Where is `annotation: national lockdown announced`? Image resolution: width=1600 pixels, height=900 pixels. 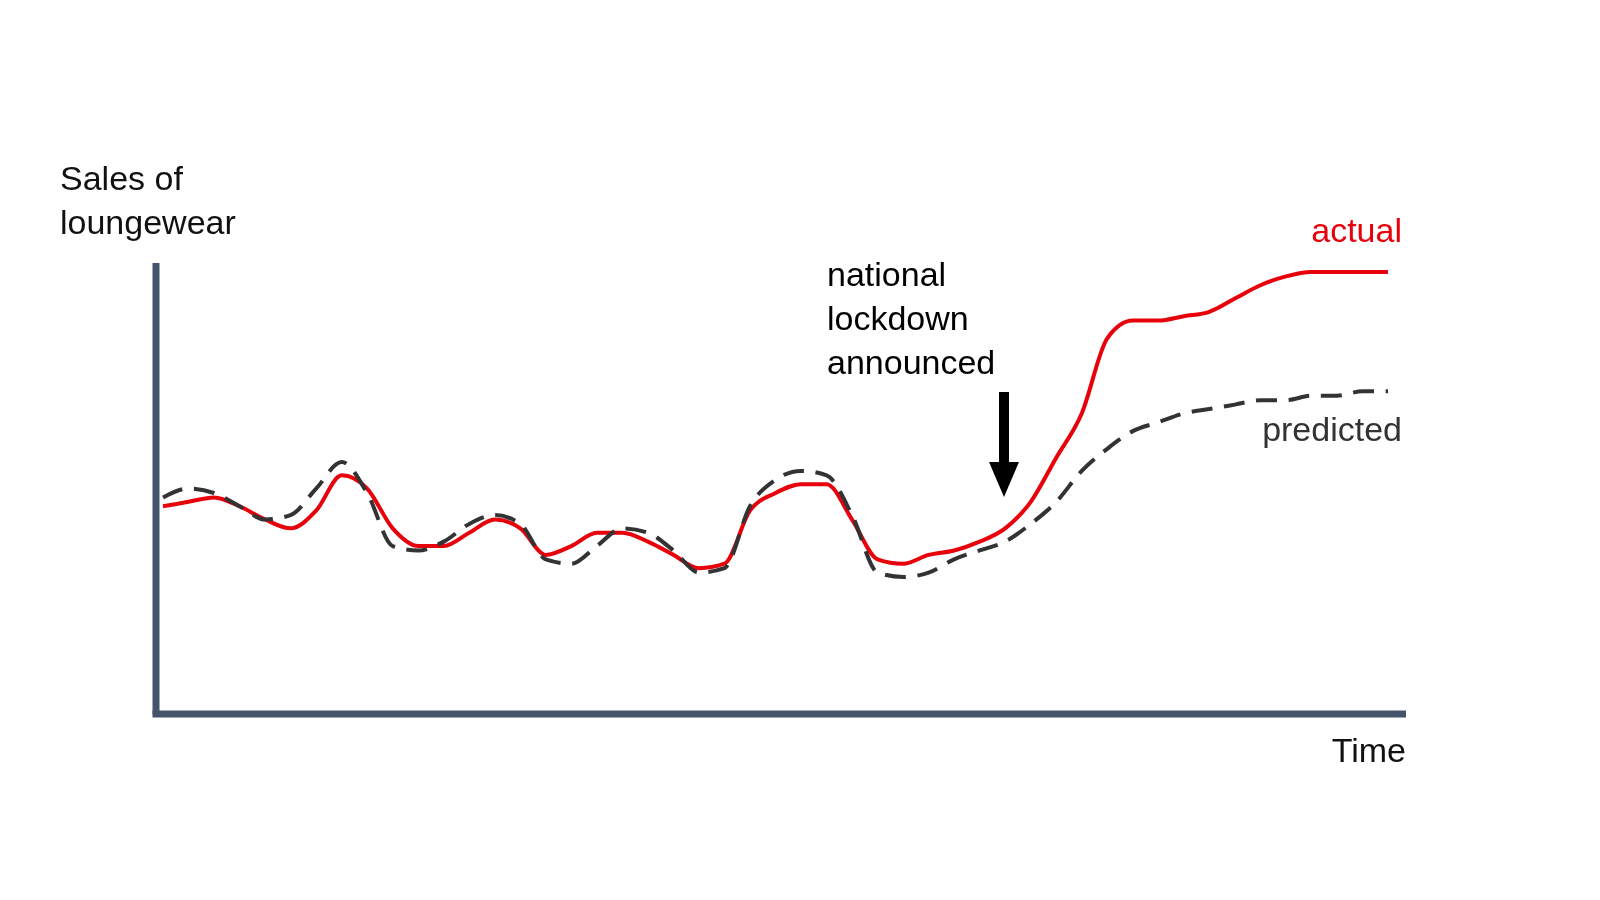 annotation: national lockdown announced is located at coordinates (911, 318).